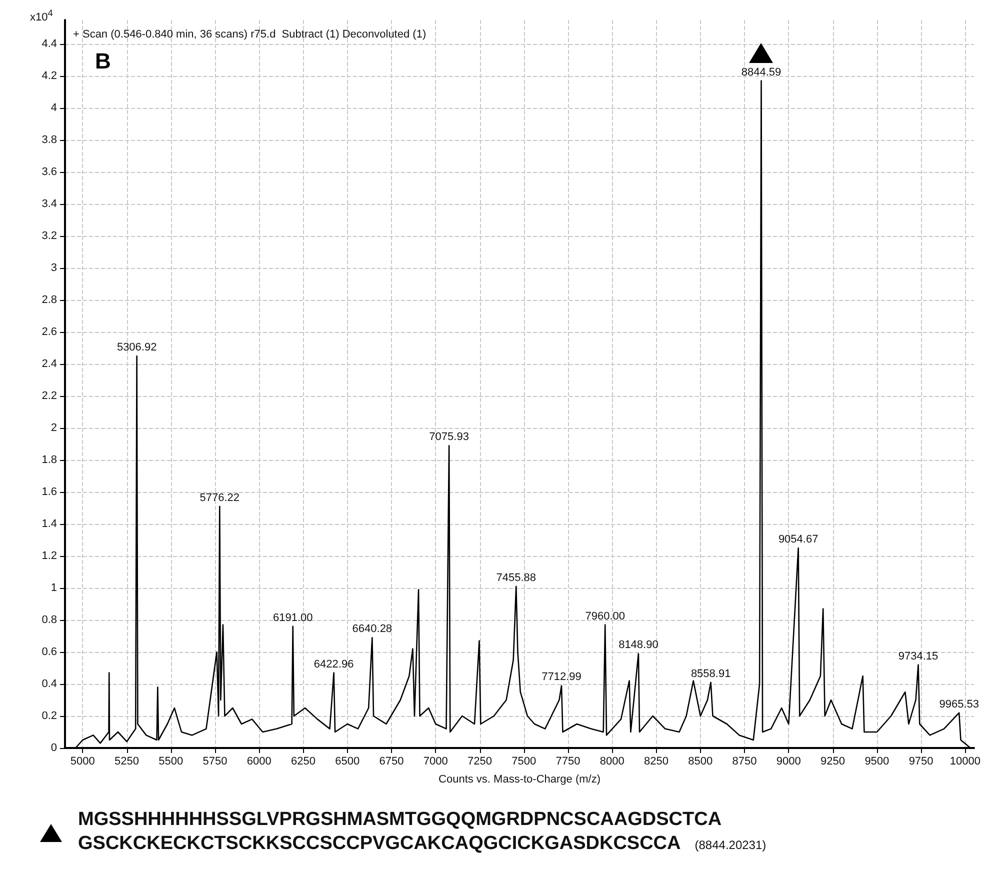 This screenshot has width=992, height=875. Describe the element at coordinates (524, 762) in the screenshot. I see `x-tick-label: 7500` at that location.